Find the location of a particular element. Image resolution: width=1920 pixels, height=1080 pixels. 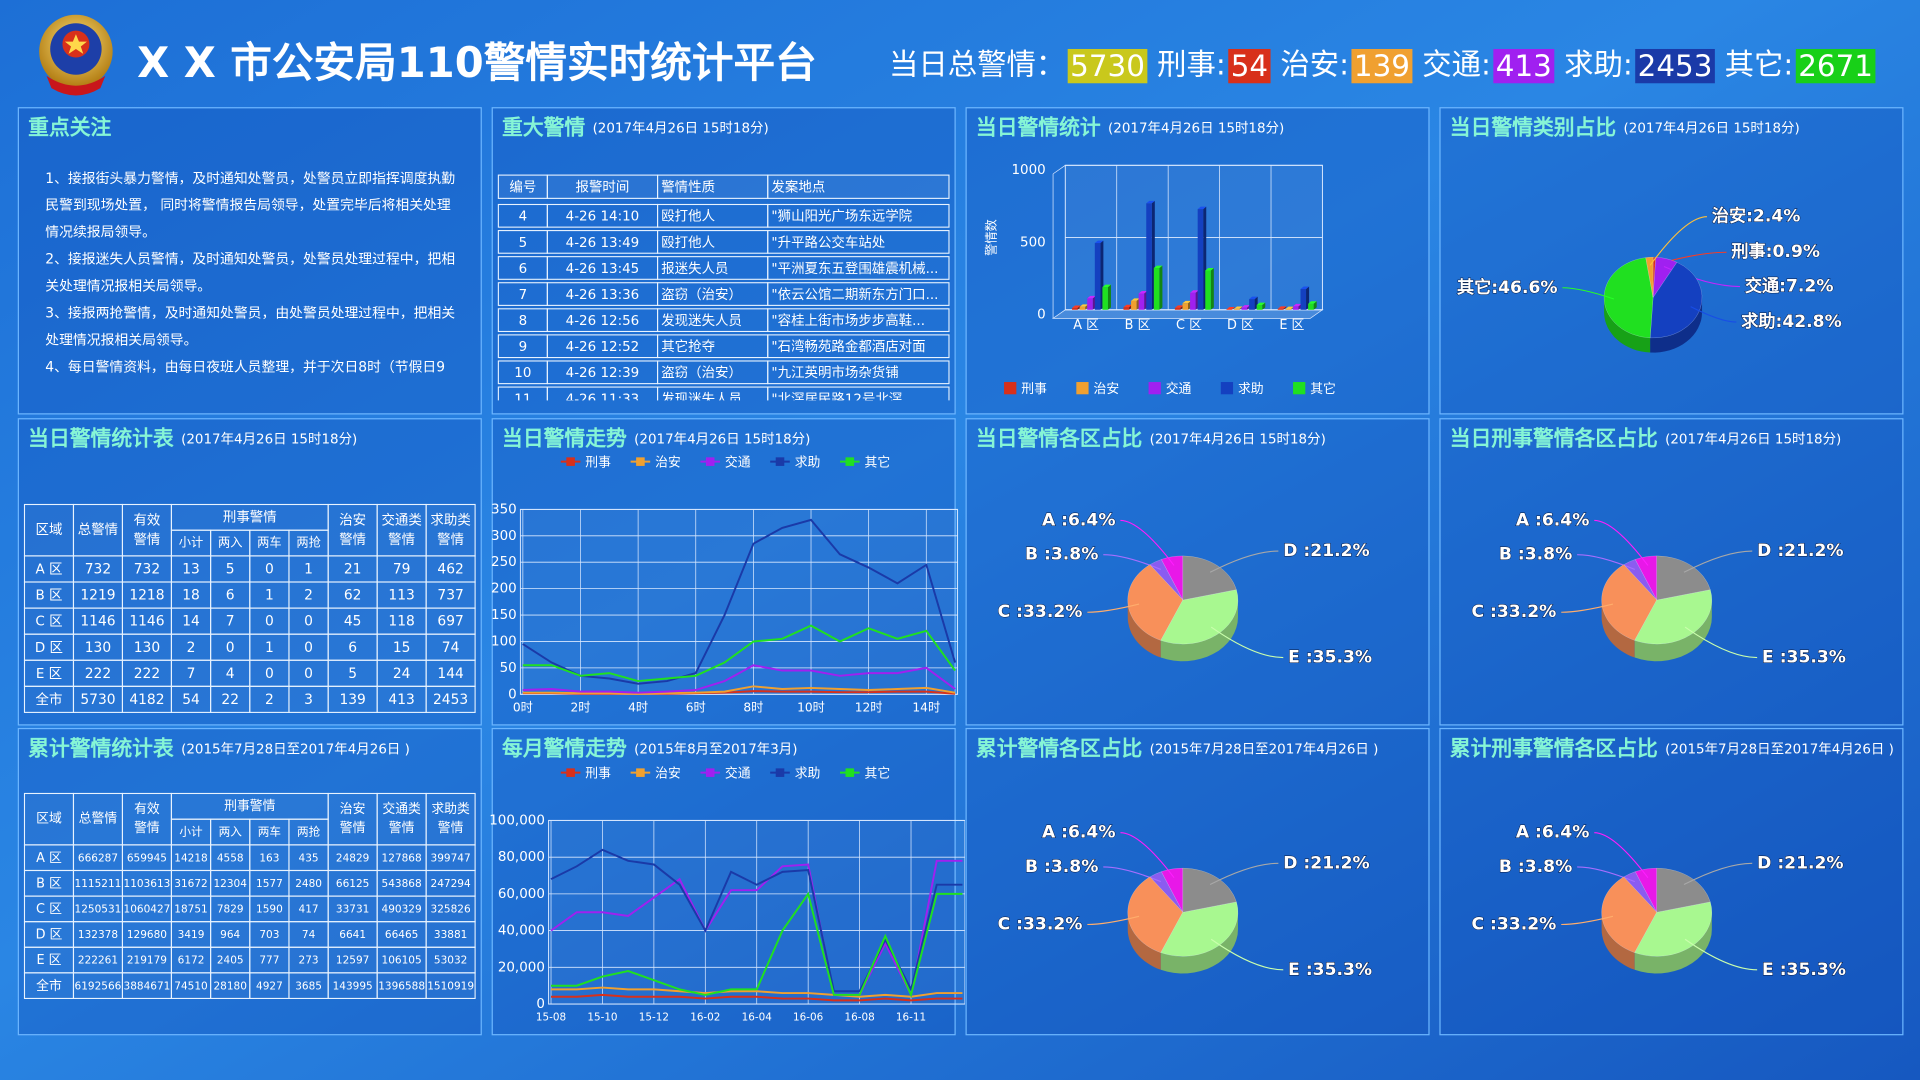

pie-label: 治安:2.4% is located at coordinates (1756, 216).